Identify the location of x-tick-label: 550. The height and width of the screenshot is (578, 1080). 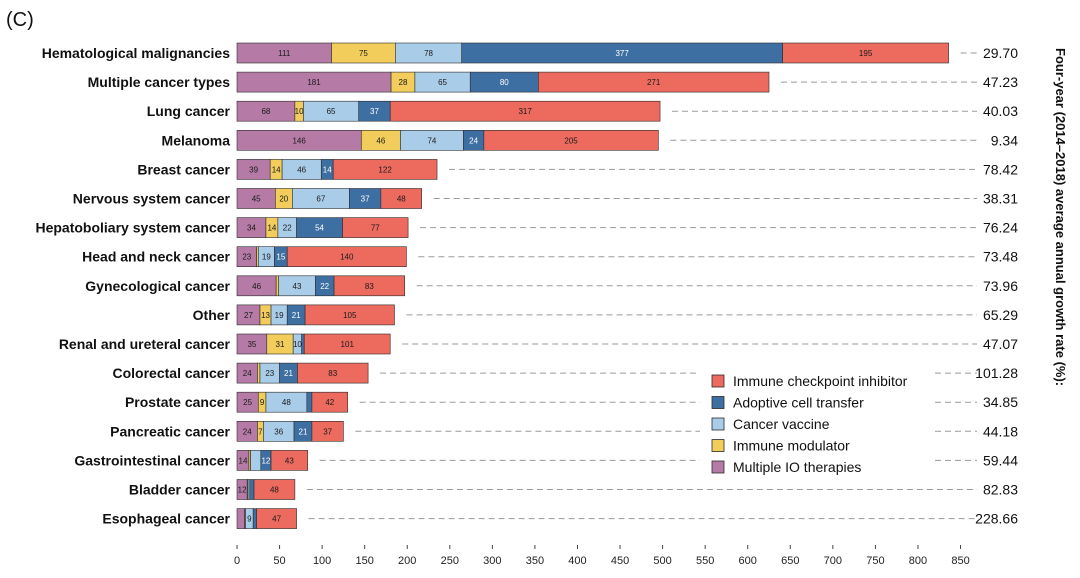
(705, 561).